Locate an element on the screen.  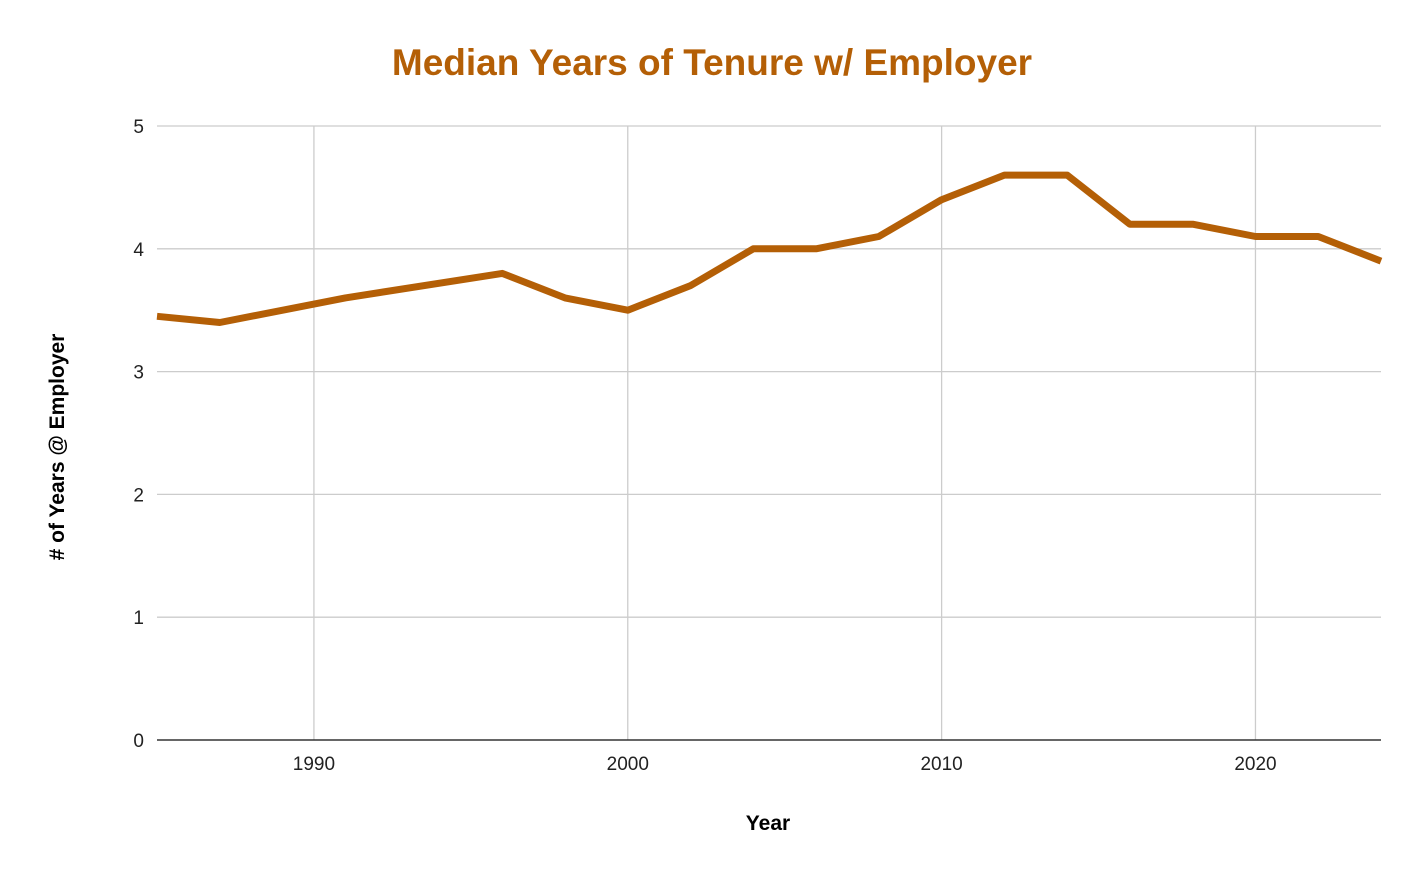
chart-title: Median Years of Tenure w/ Employer is located at coordinates (712, 62).